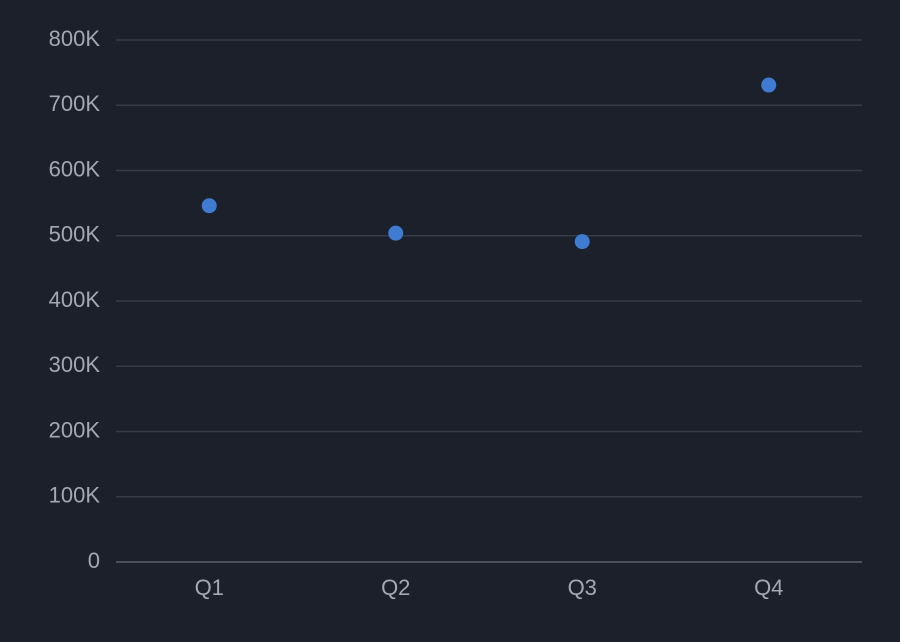 The image size is (900, 642). Describe the element at coordinates (75, 234) in the screenshot. I see `y-tick-label: 500K` at that location.